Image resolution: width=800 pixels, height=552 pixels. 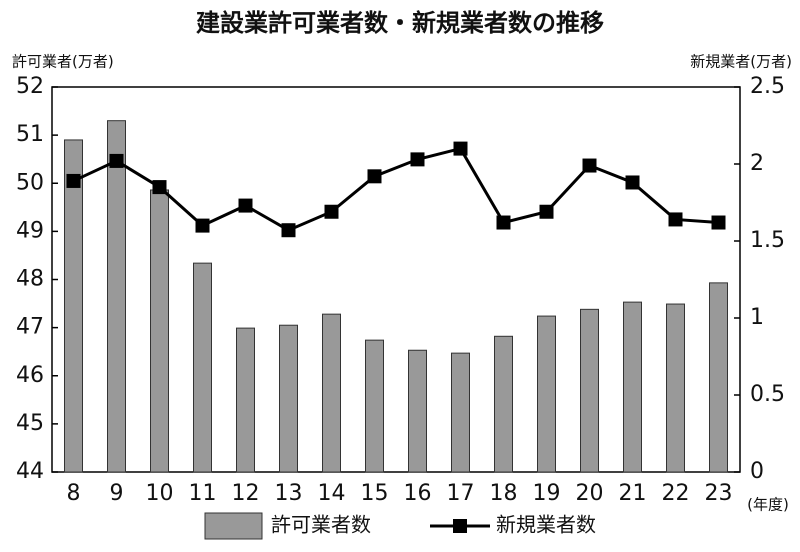 What do you see at coordinates (375, 493) in the screenshot?
I see `x-tick-label: 15` at bounding box center [375, 493].